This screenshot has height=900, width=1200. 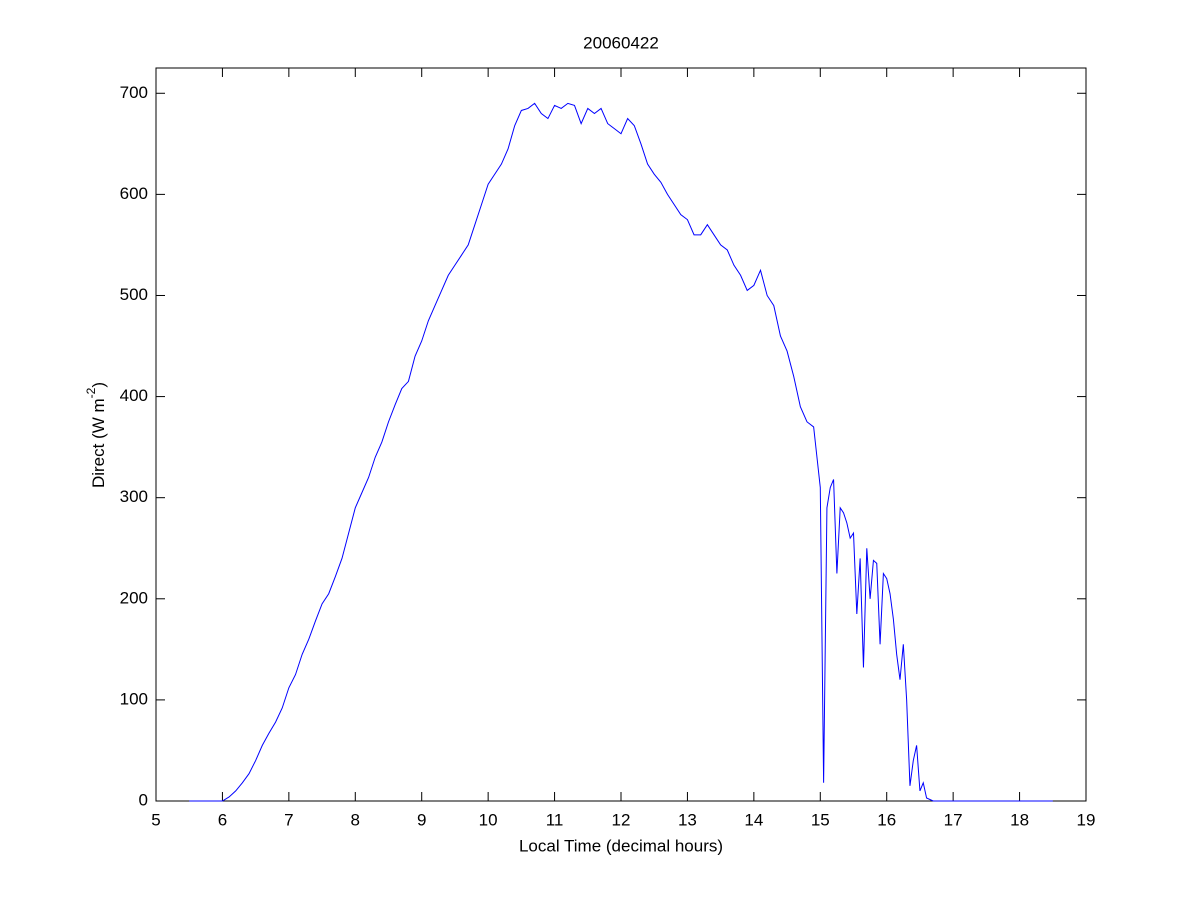 I want to click on y-axis-label: Direct (W m-2), so click(x=96, y=435).